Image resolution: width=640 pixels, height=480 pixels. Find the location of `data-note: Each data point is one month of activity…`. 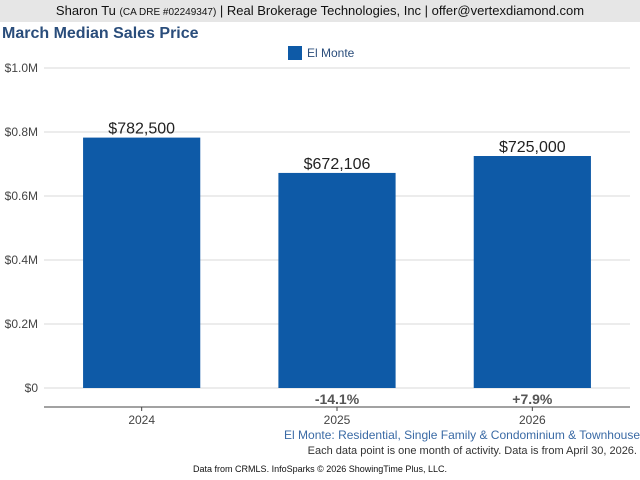

data-note: Each data point is one month of activity… is located at coordinates (472, 451).